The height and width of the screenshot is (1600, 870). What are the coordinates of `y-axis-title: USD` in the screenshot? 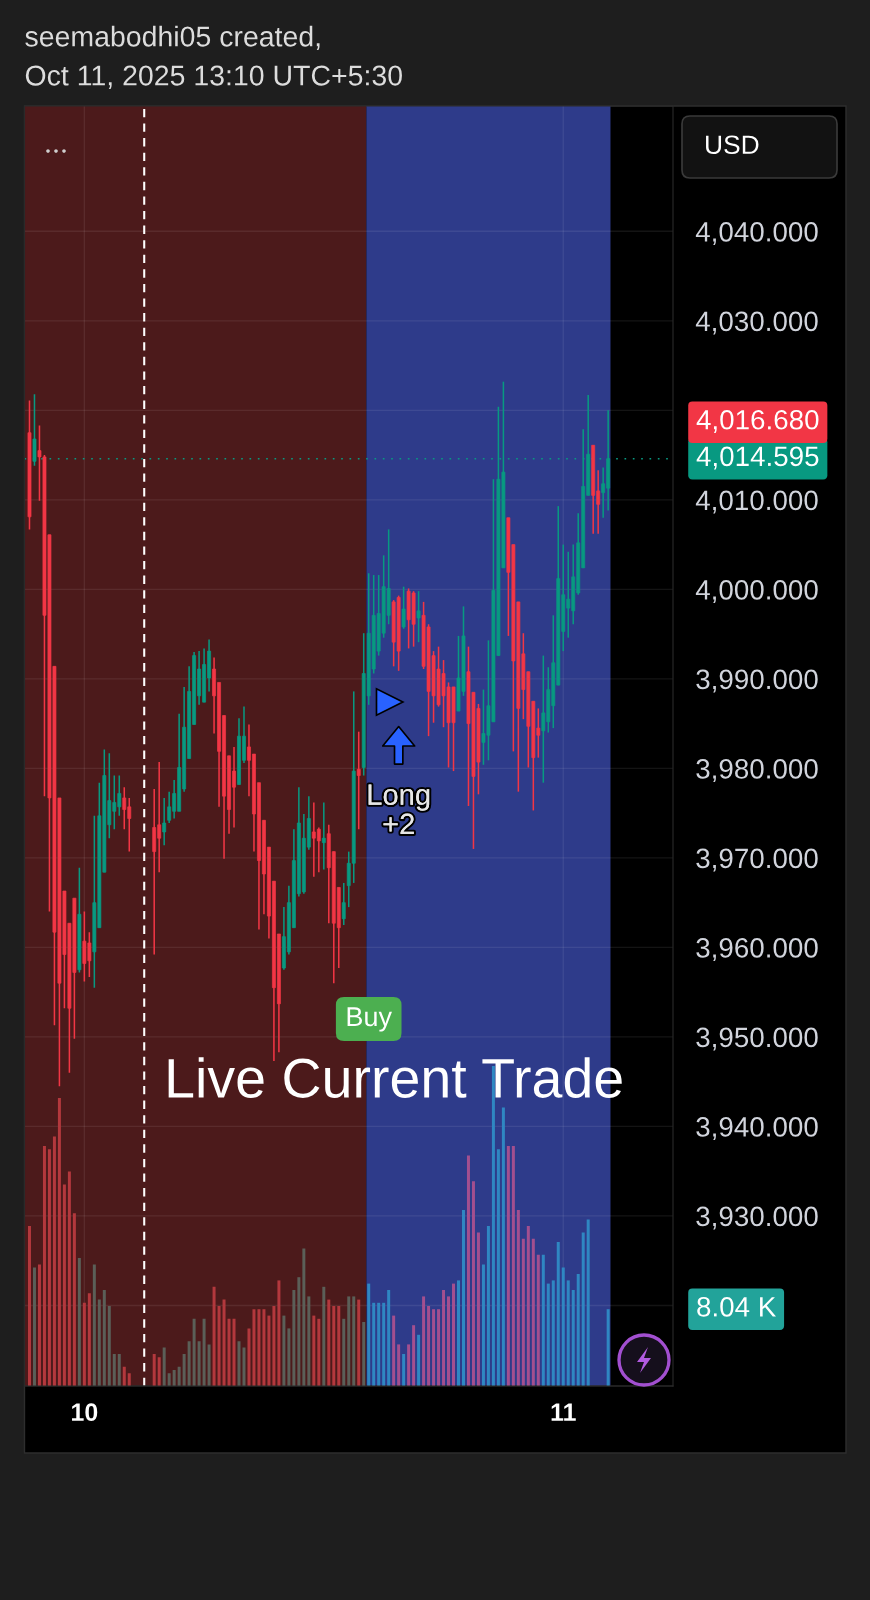 It's located at (732, 145).